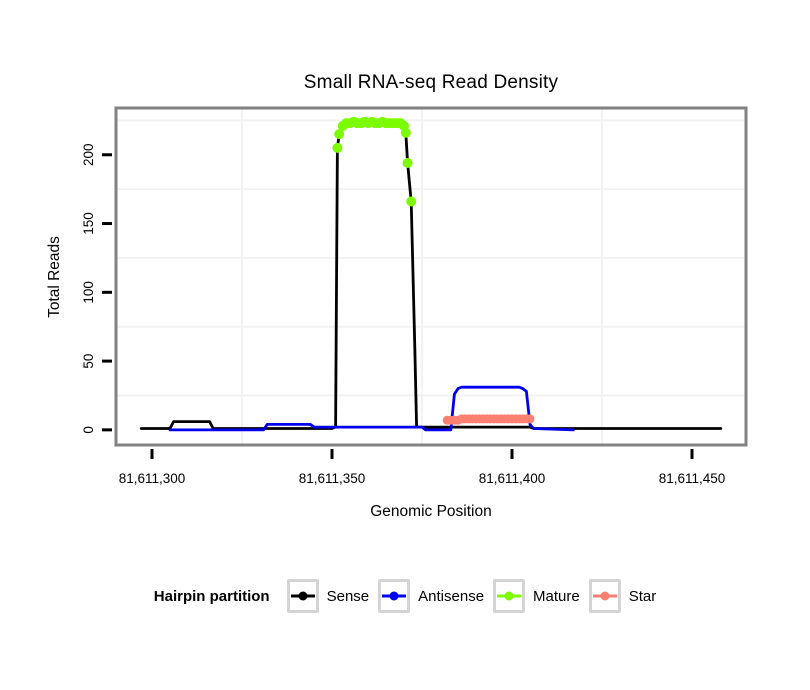 The width and height of the screenshot is (810, 690). Describe the element at coordinates (88, 223) in the screenshot. I see `y-axis-tick-label: 150` at that location.